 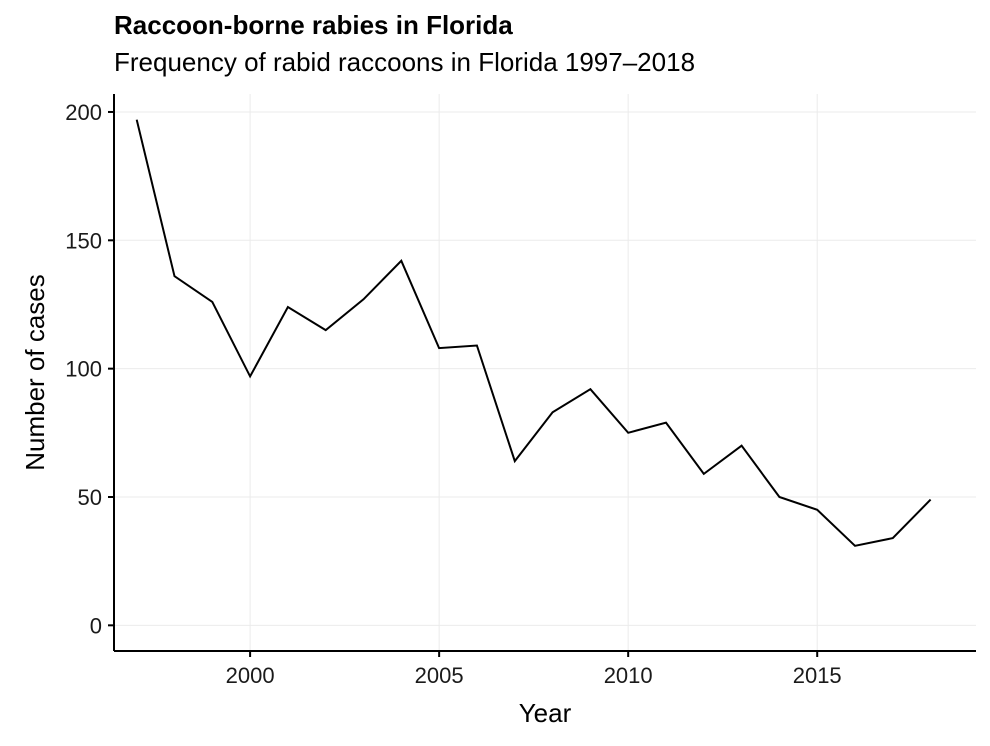 I want to click on x-tick-label: 2015, so click(x=817, y=675).